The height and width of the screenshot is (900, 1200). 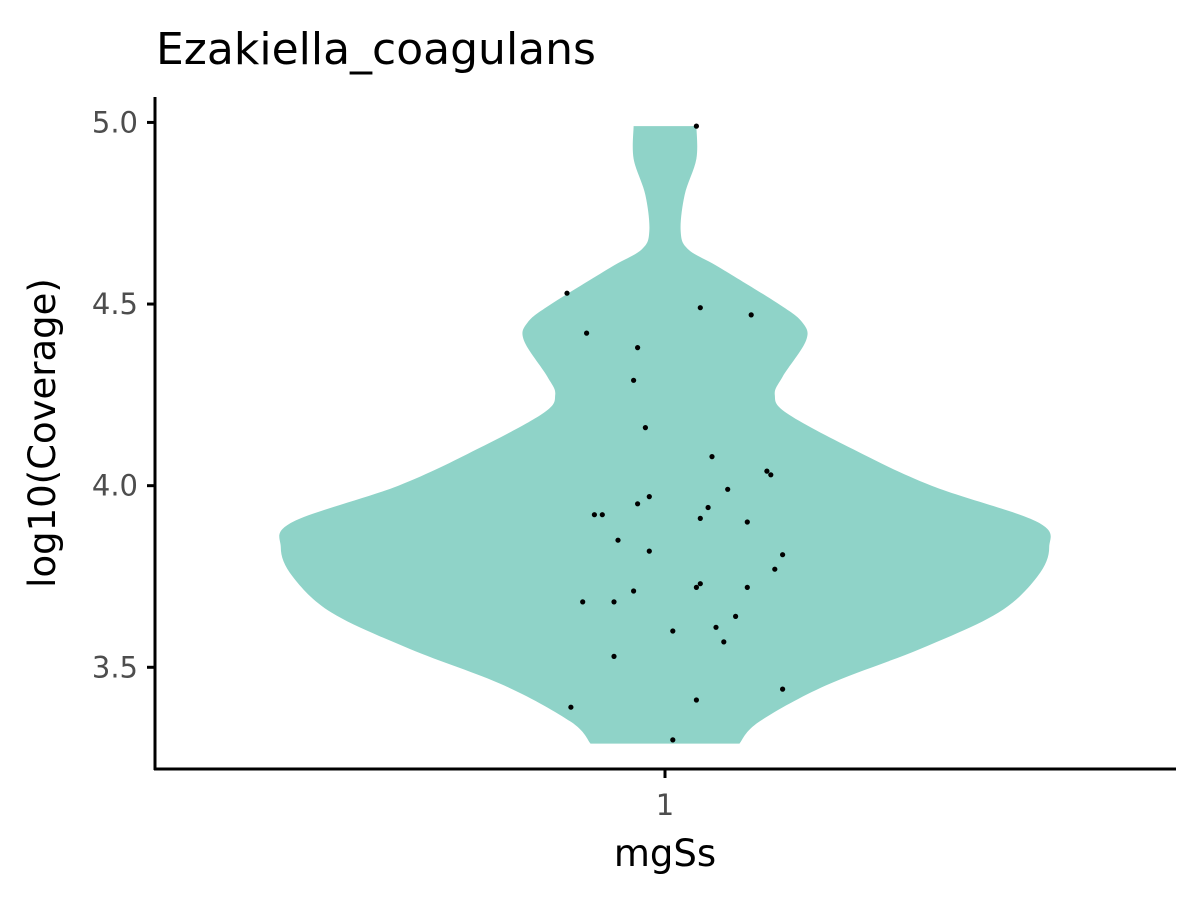 I want to click on y-tick-label: 3.5, so click(x=115, y=667).